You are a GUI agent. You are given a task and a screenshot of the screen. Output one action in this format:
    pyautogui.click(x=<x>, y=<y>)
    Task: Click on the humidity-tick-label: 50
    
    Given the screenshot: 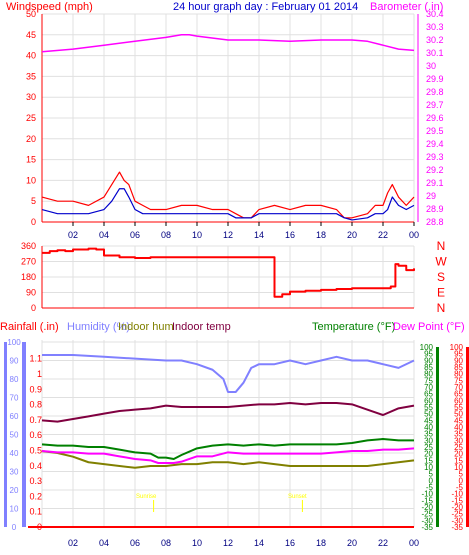 What is the action you would take?
    pyautogui.click(x=14, y=435)
    